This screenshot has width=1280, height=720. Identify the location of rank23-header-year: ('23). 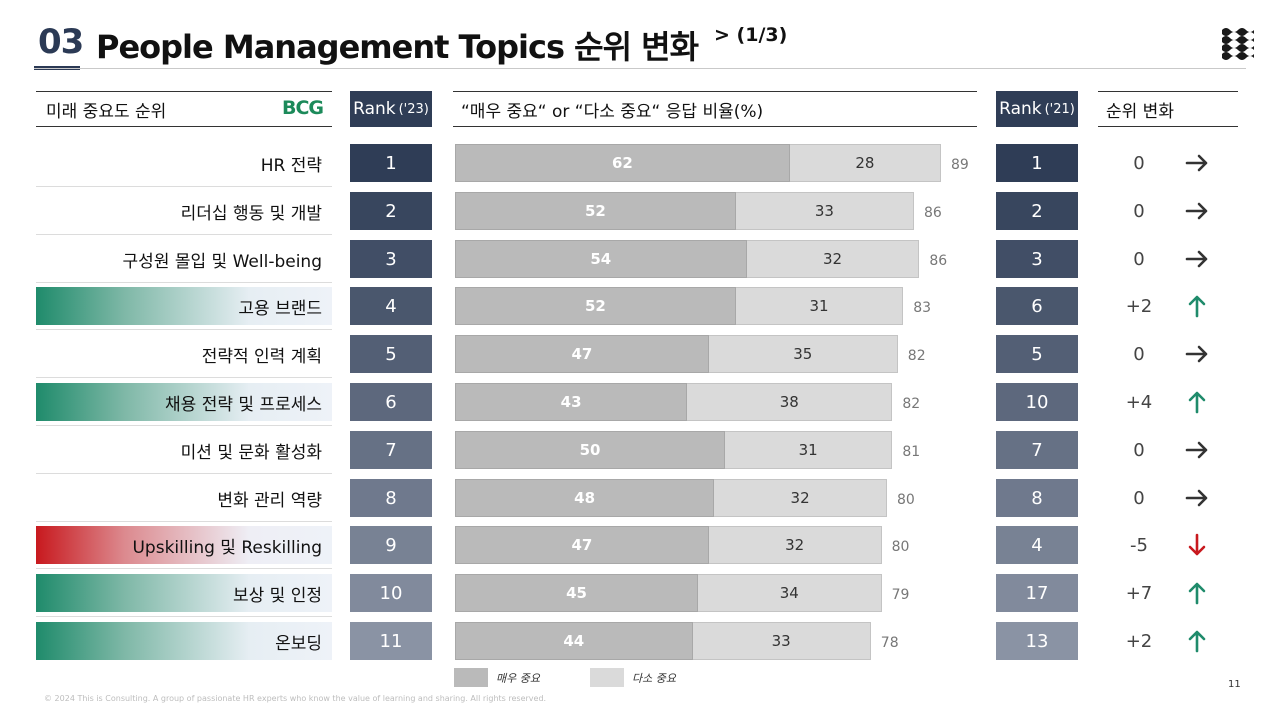
(413, 109).